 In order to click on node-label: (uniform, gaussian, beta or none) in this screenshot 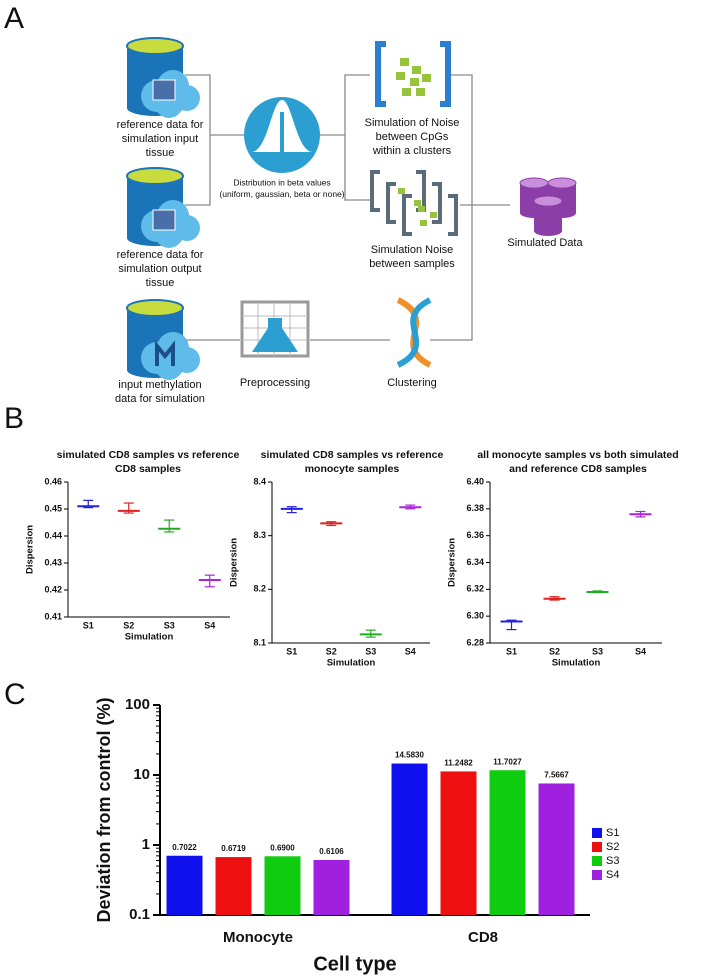, I will do `click(281, 194)`.